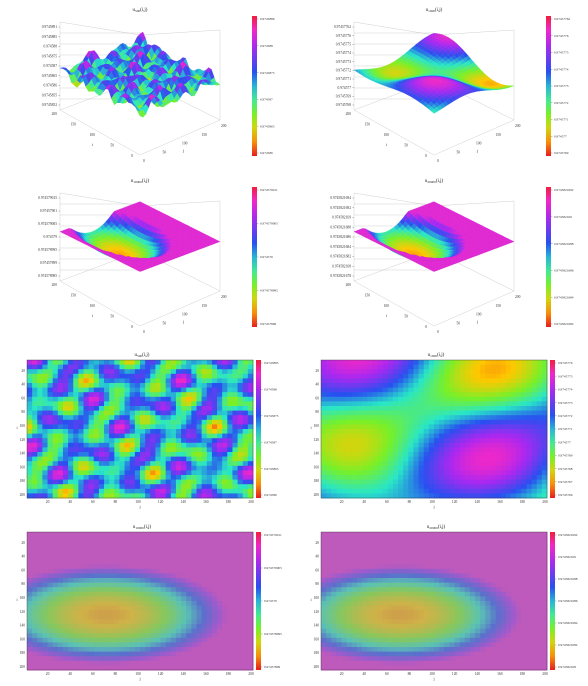 The image size is (588, 686). I want to click on i-tick-label: 150, so click(74, 296).